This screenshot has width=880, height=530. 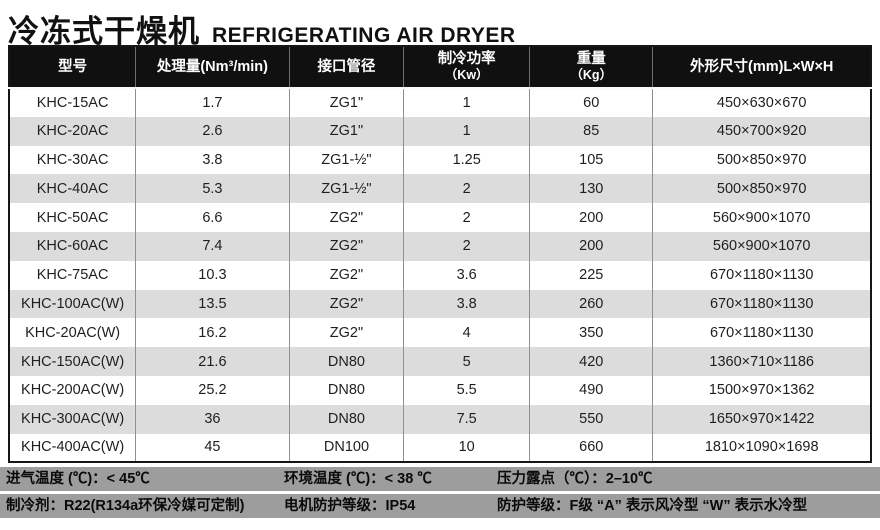 What do you see at coordinates (72, 189) in the screenshot?
I see `table-cell: KHC-40AC` at bounding box center [72, 189].